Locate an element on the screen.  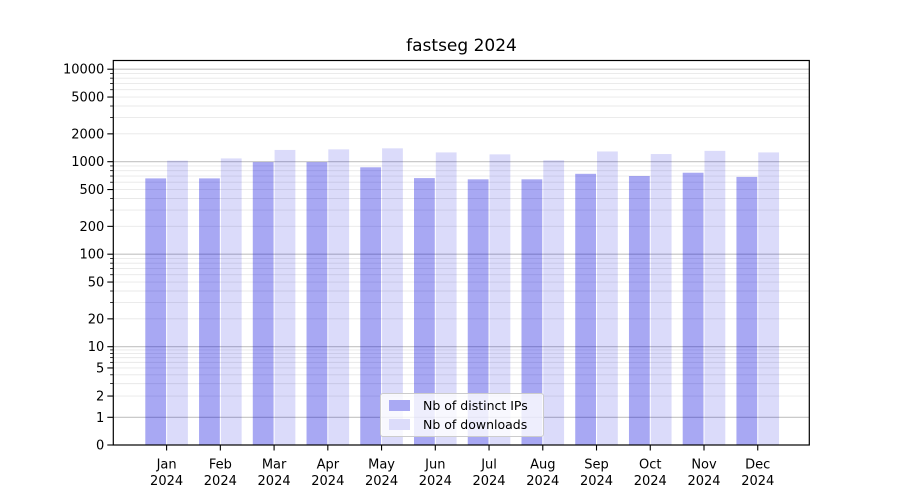
bar-distinct-ips-feb is located at coordinates (209, 311).